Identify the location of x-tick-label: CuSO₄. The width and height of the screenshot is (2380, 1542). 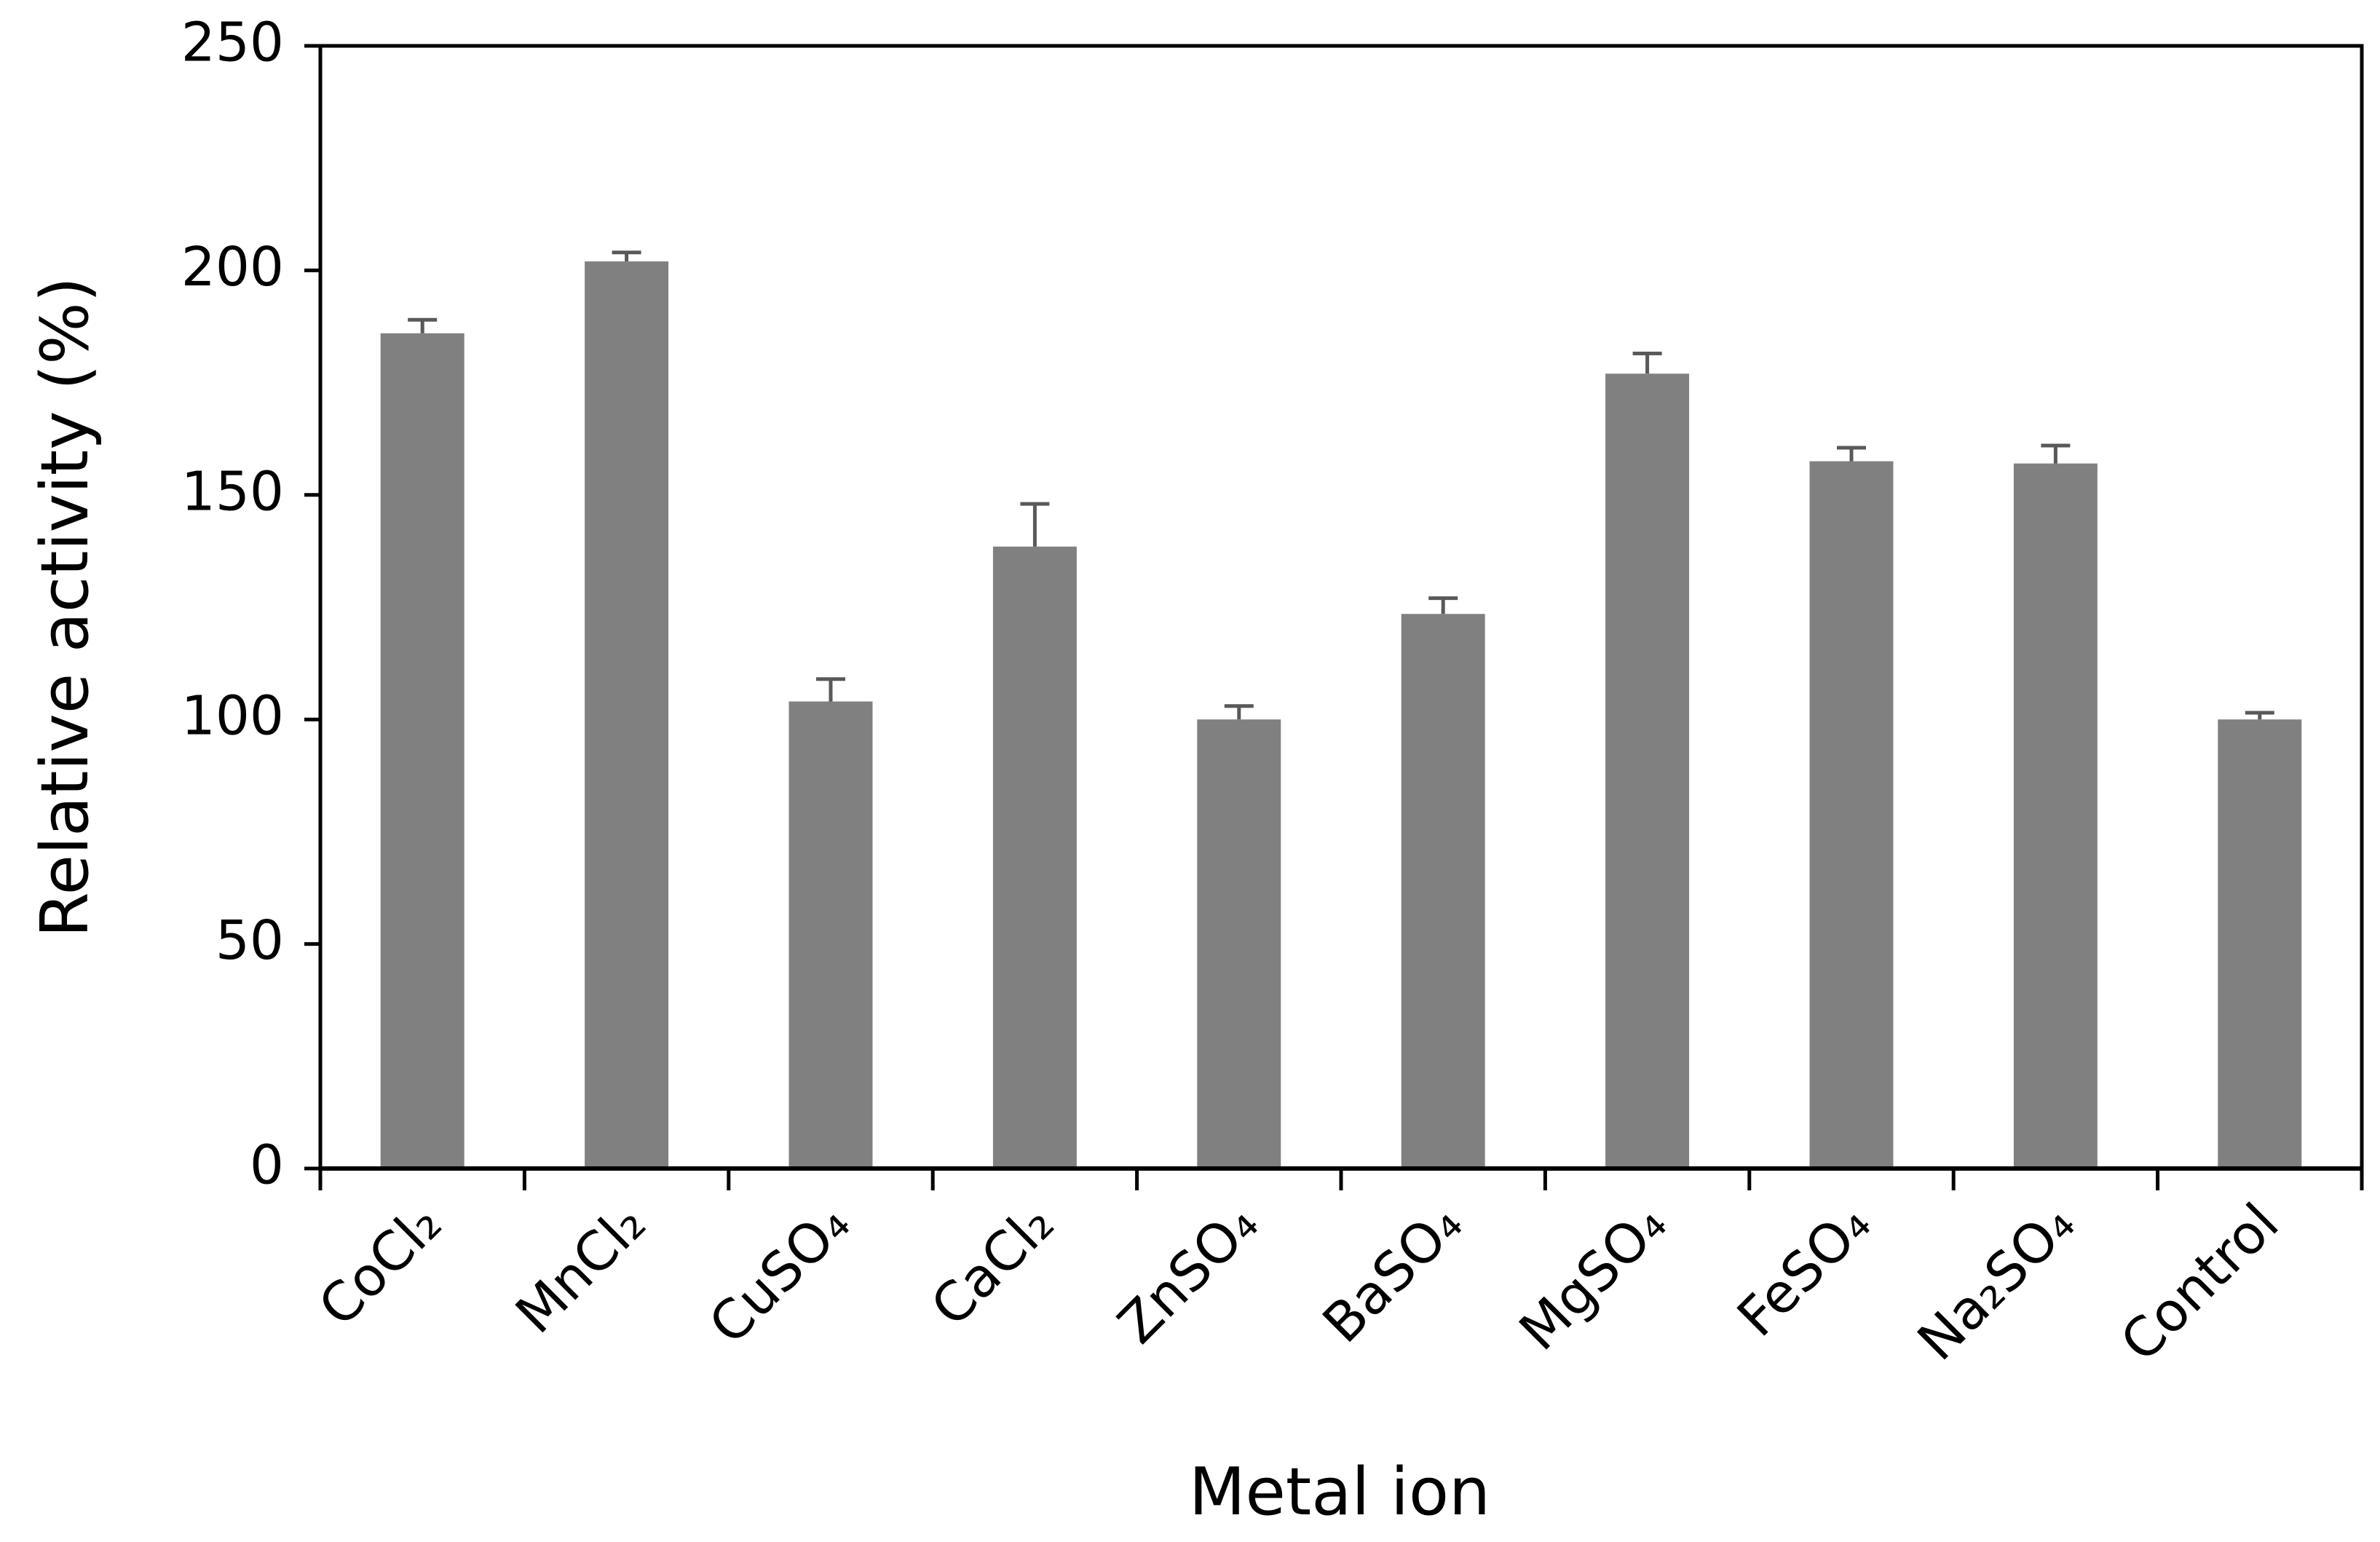
(779, 1274).